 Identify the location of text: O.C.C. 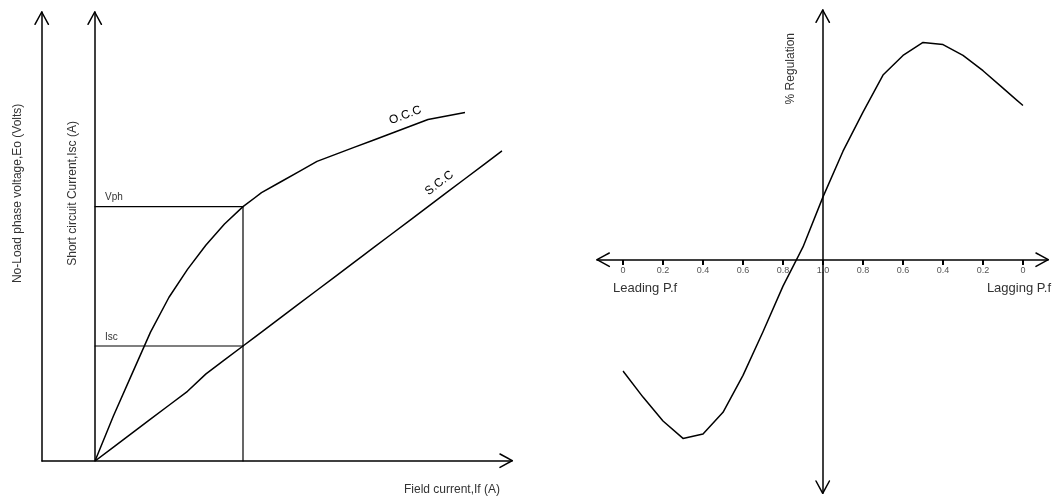
(405, 115).